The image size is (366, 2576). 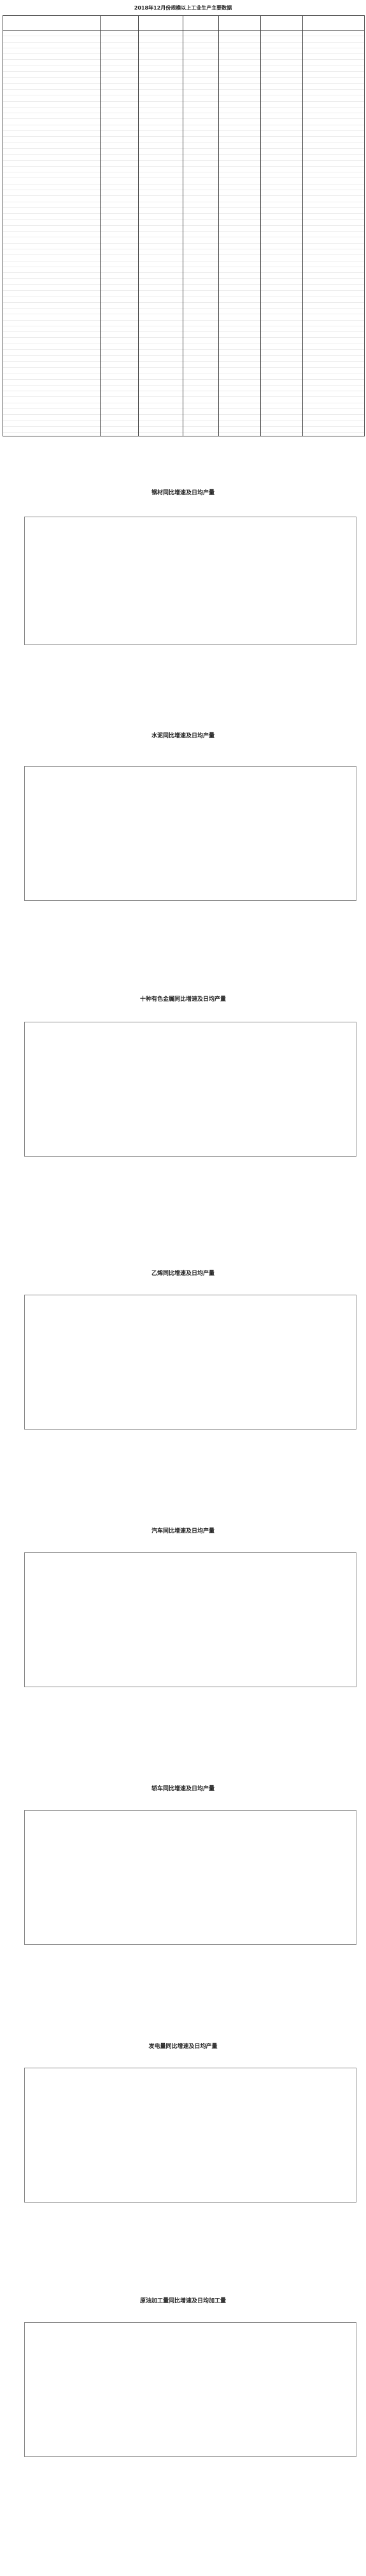 I want to click on chart-crude-oil-processing: 原油加工量同比增速及日均加工量, so click(x=183, y=2430).